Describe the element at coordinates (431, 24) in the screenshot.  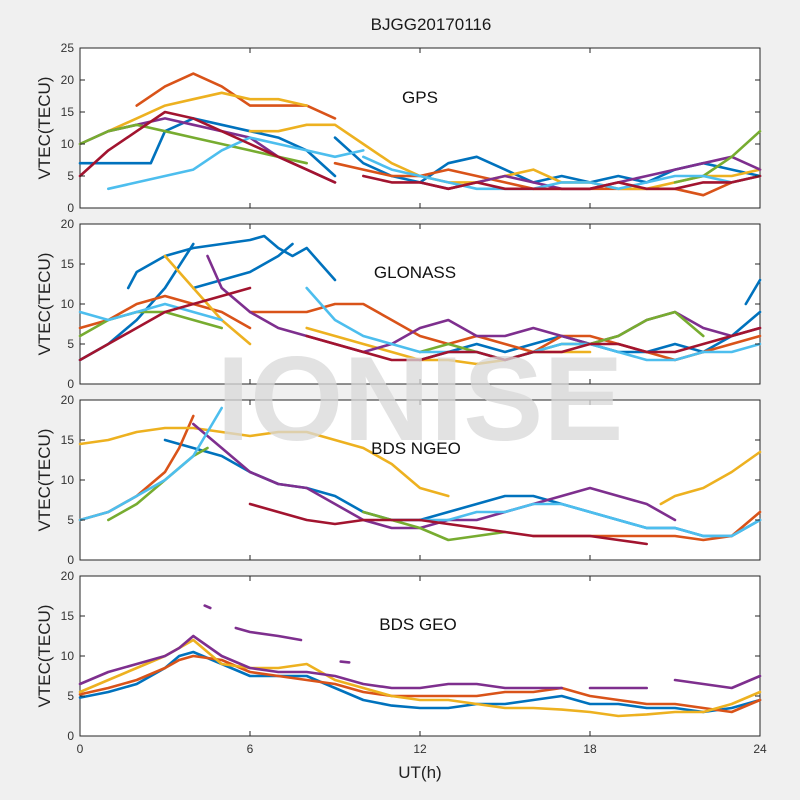
I see `chart-title: BJGG20170116` at that location.